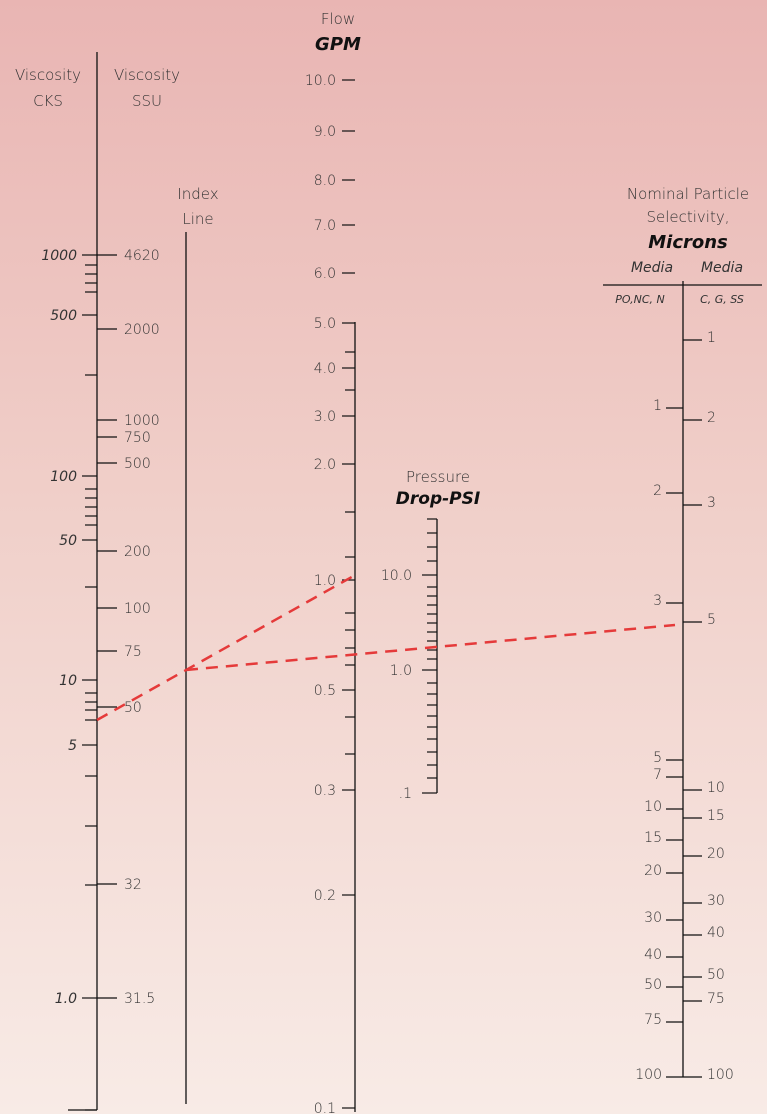 Image resolution: width=767 pixels, height=1114 pixels. Describe the element at coordinates (653, 985) in the screenshot. I see `micron-left-tick-label: 50` at that location.